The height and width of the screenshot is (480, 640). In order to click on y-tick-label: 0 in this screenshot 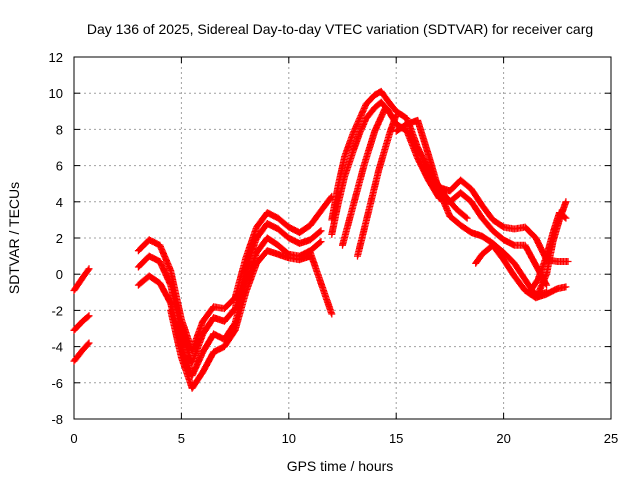, I will do `click(59, 274)`.